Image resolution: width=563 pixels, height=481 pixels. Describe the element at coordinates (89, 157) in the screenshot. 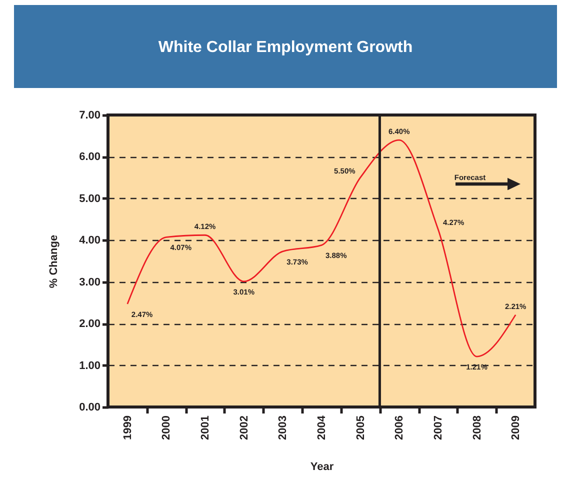

I see `y-tick-label: 6.00` at that location.